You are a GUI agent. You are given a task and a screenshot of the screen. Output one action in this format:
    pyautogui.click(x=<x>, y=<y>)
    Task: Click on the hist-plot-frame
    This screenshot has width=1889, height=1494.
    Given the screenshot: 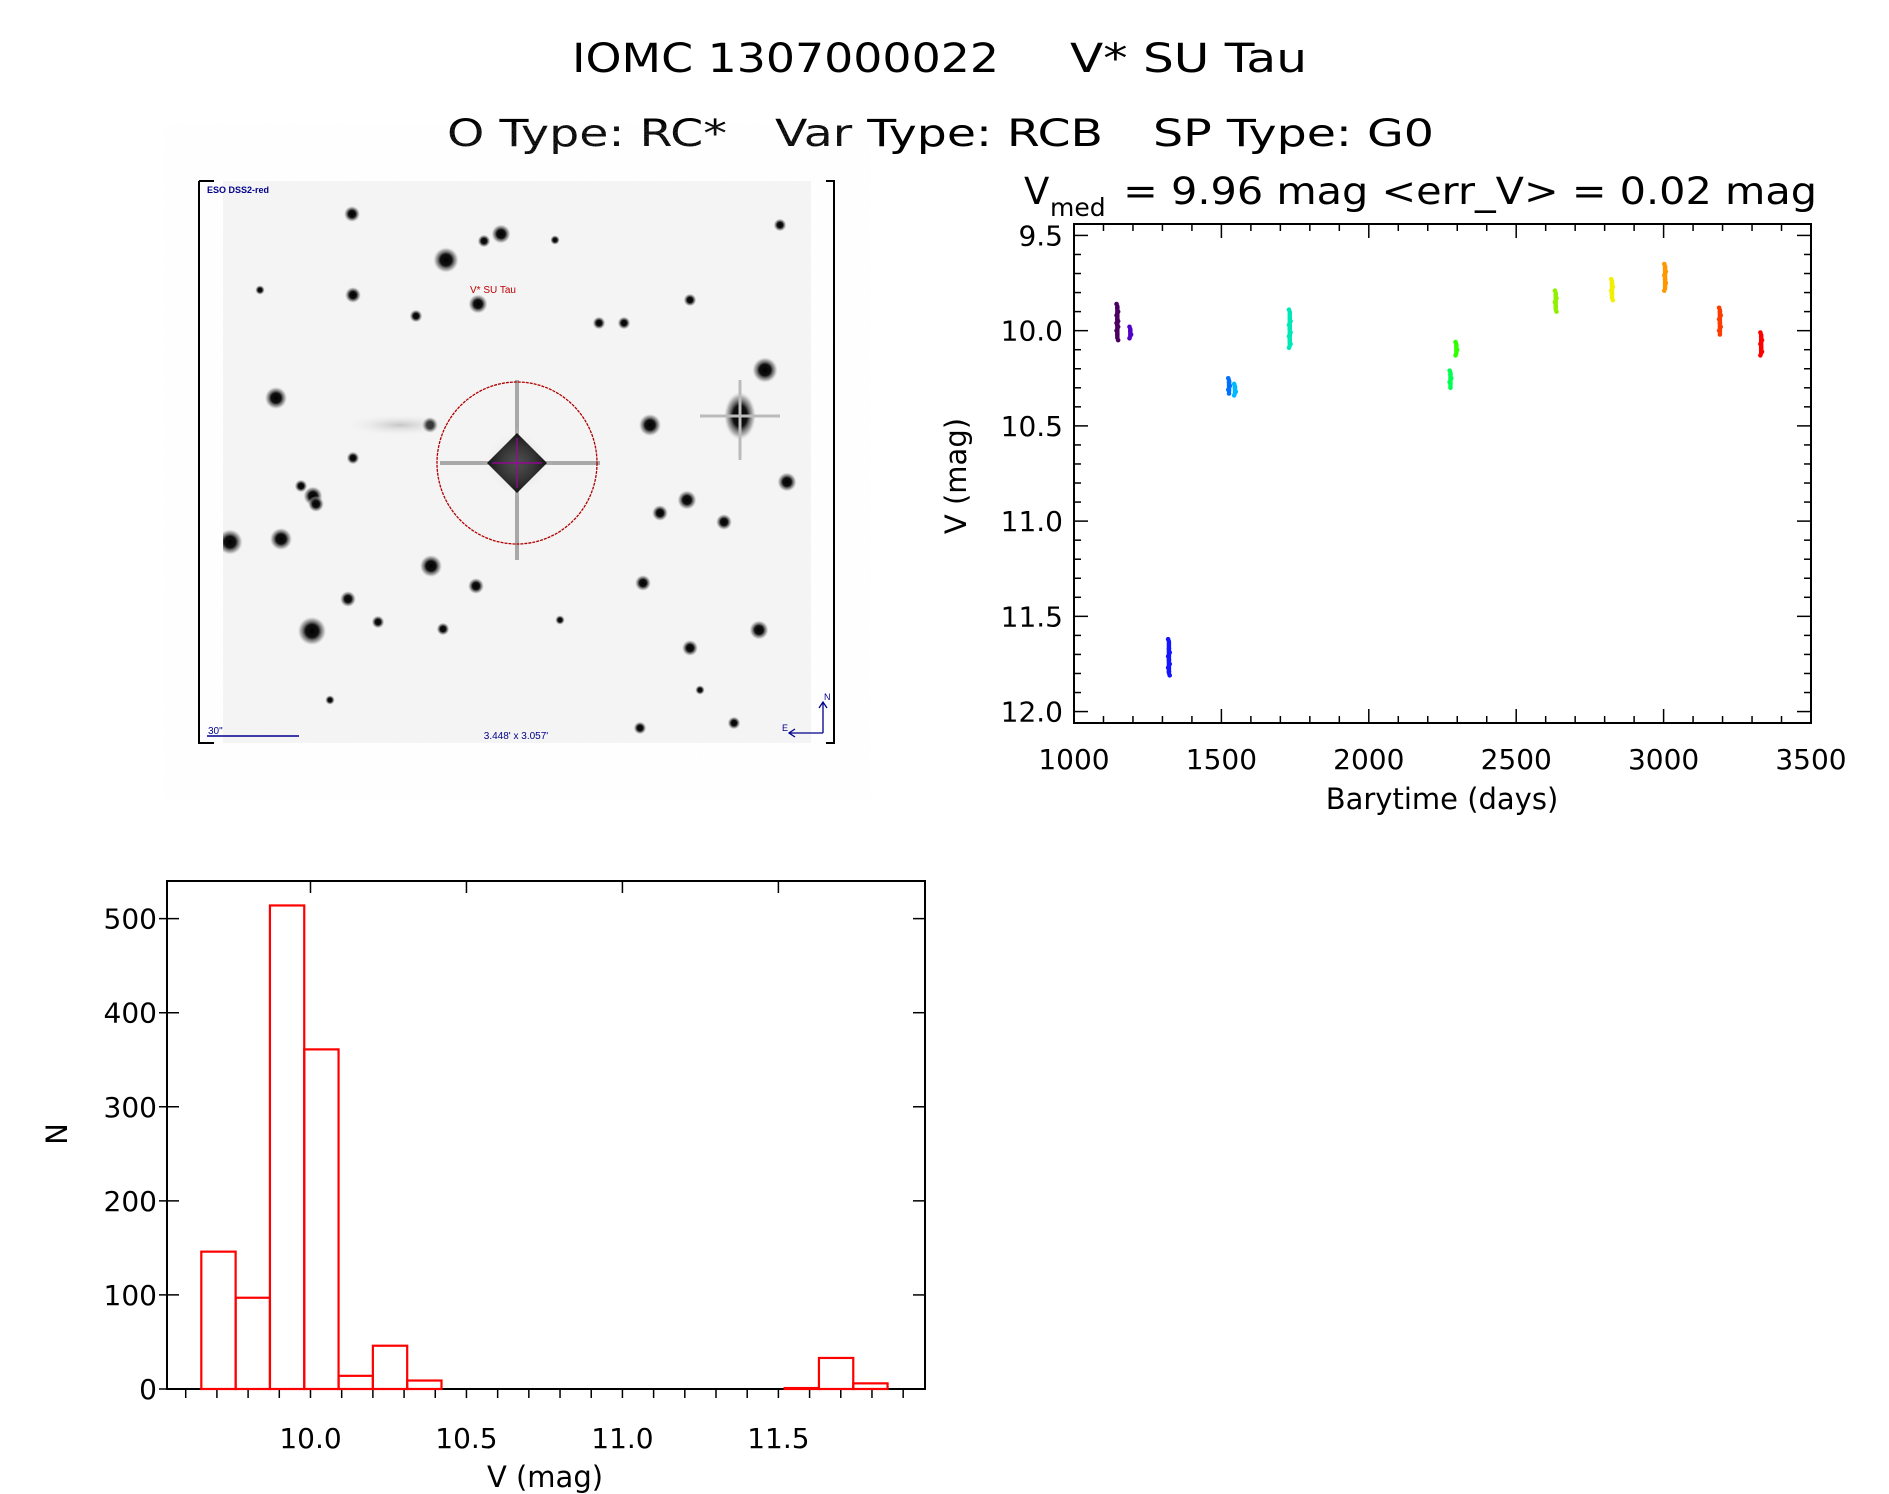 What is the action you would take?
    pyautogui.click(x=546, y=1135)
    